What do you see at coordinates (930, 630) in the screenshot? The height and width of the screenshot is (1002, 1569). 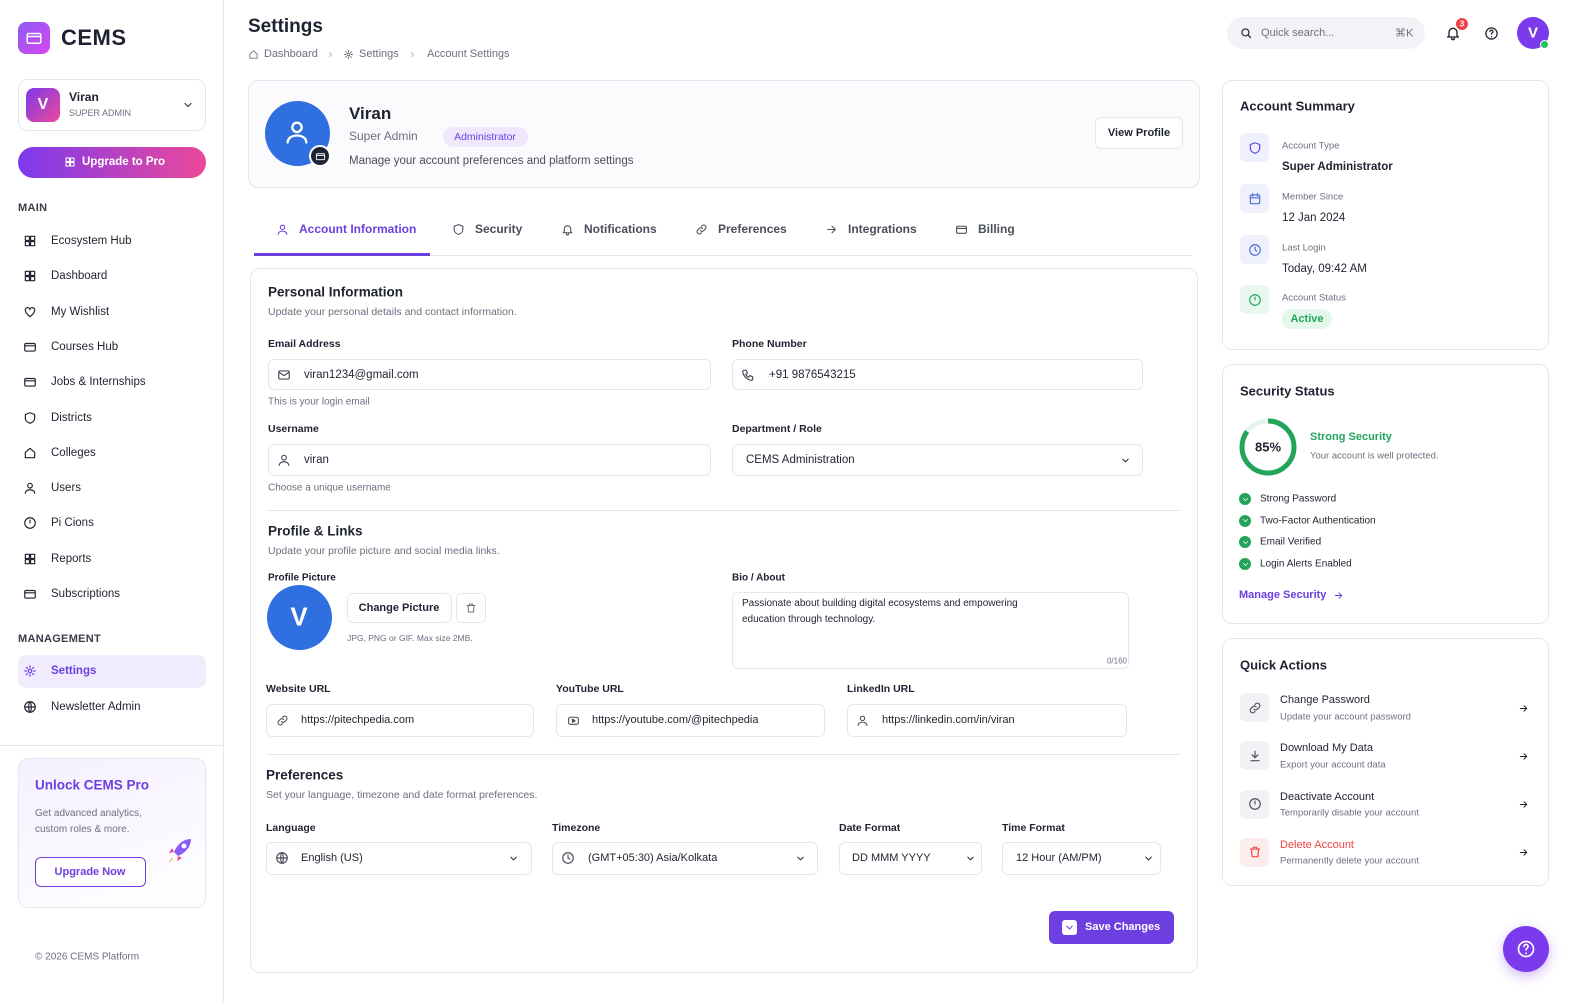 I see `bio-textarea` at bounding box center [930, 630].